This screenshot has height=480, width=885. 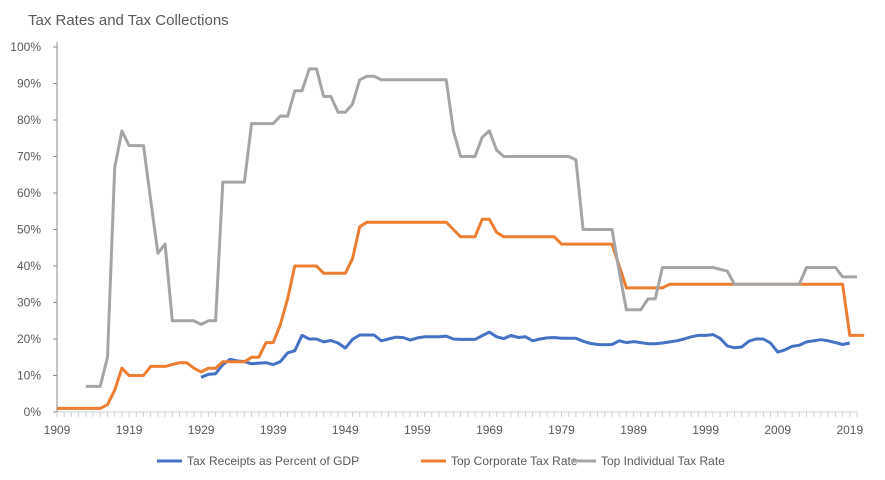 What do you see at coordinates (633, 430) in the screenshot?
I see `x-tick-label: 1989` at bounding box center [633, 430].